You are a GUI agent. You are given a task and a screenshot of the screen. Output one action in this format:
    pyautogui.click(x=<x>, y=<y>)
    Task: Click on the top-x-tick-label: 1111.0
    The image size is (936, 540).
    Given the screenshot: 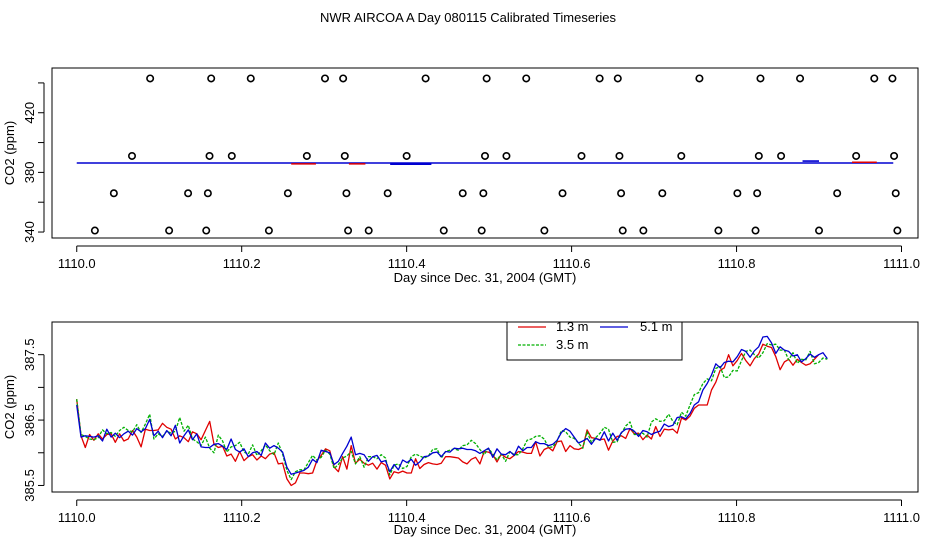 What is the action you would take?
    pyautogui.click(x=901, y=263)
    